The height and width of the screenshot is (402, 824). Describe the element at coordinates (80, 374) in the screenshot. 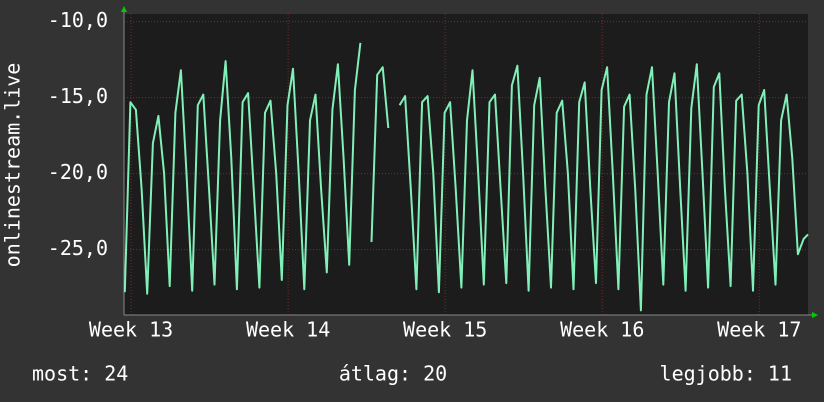

I see `footer-current: most: 24` at that location.